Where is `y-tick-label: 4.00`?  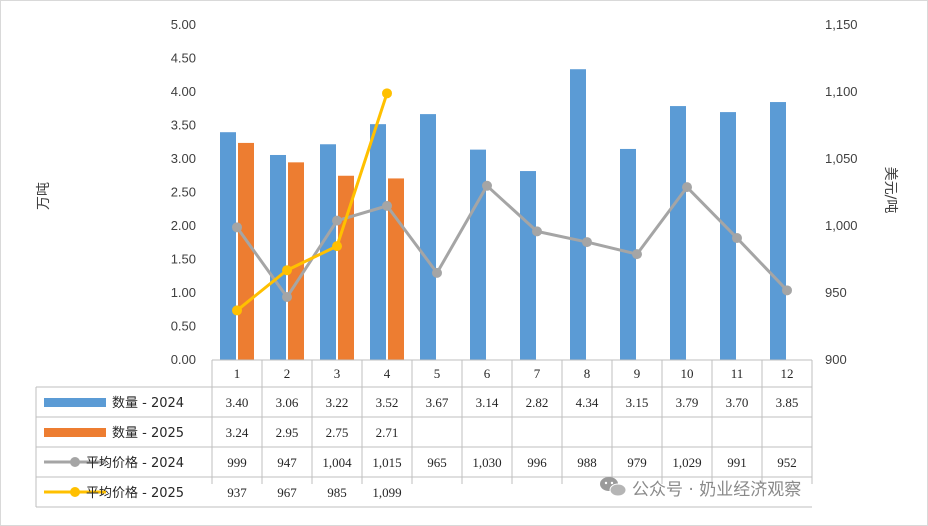 y-tick-label: 4.00 is located at coordinates (183, 91).